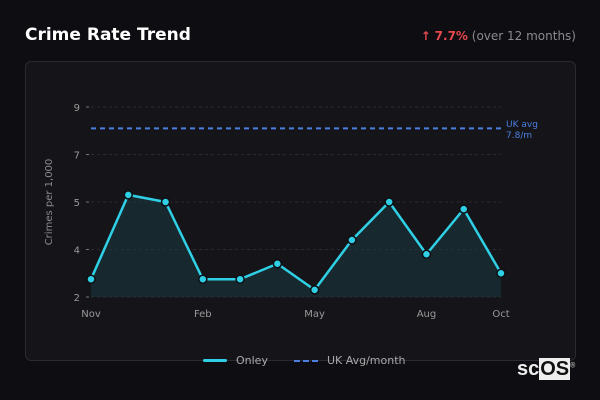 The image size is (600, 400). What do you see at coordinates (427, 314) in the screenshot?
I see `x-tick-label: Aug` at bounding box center [427, 314].